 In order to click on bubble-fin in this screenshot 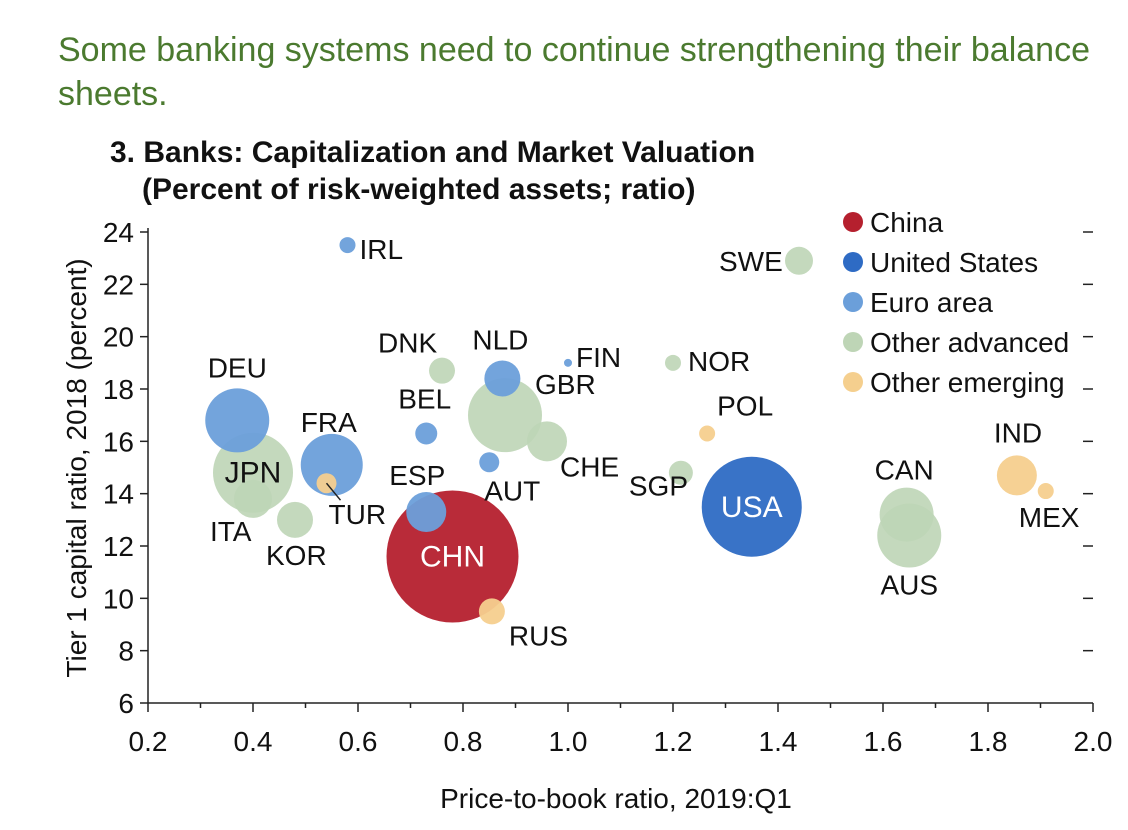, I will do `click(568, 362)`.